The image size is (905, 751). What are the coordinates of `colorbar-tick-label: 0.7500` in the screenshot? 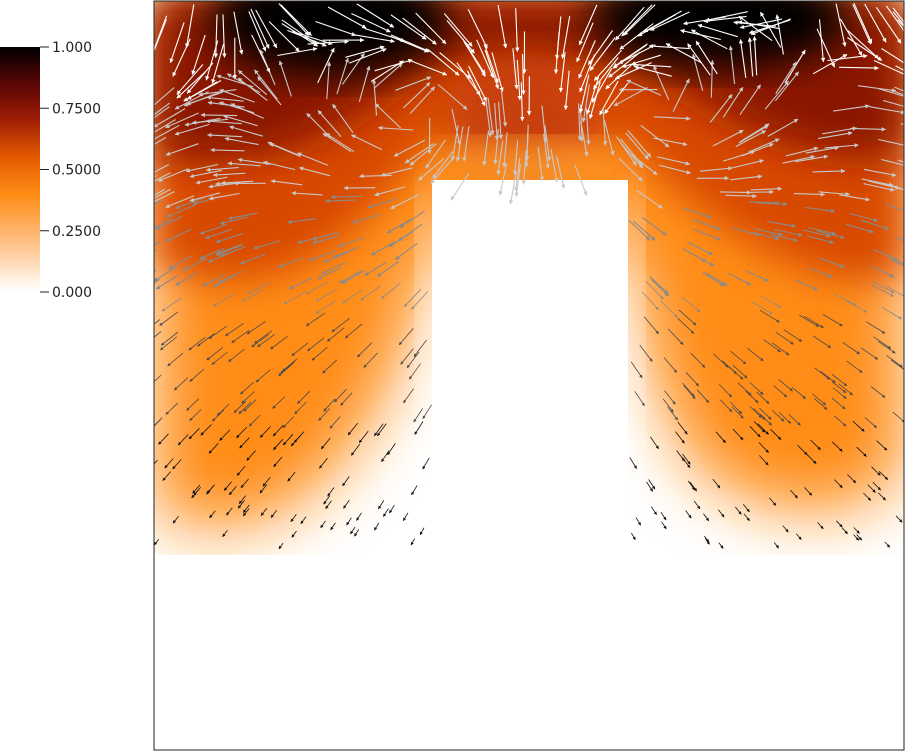 It's located at (76, 109).